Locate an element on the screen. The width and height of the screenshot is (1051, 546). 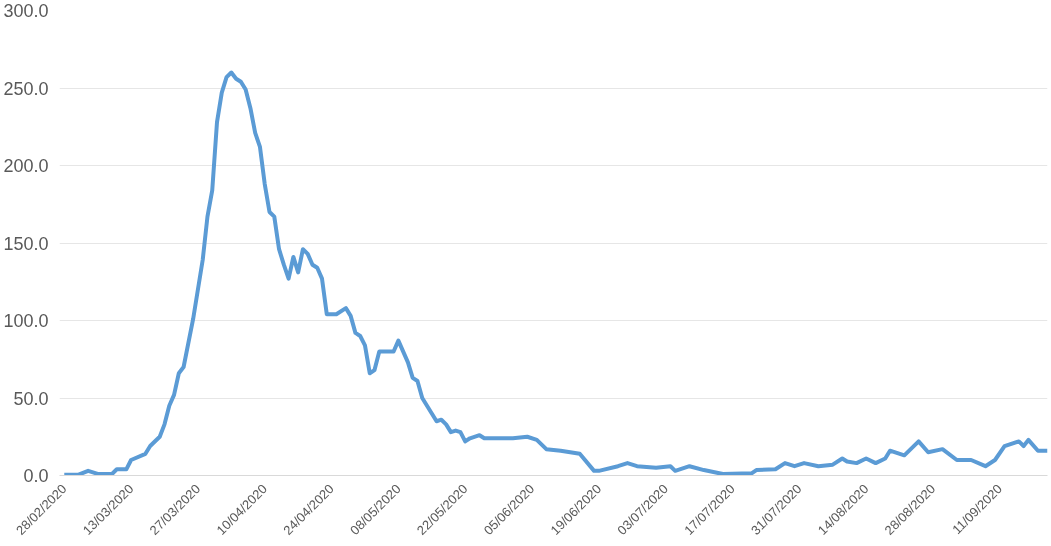
y-tick-label: 100.0 is located at coordinates (26, 321).